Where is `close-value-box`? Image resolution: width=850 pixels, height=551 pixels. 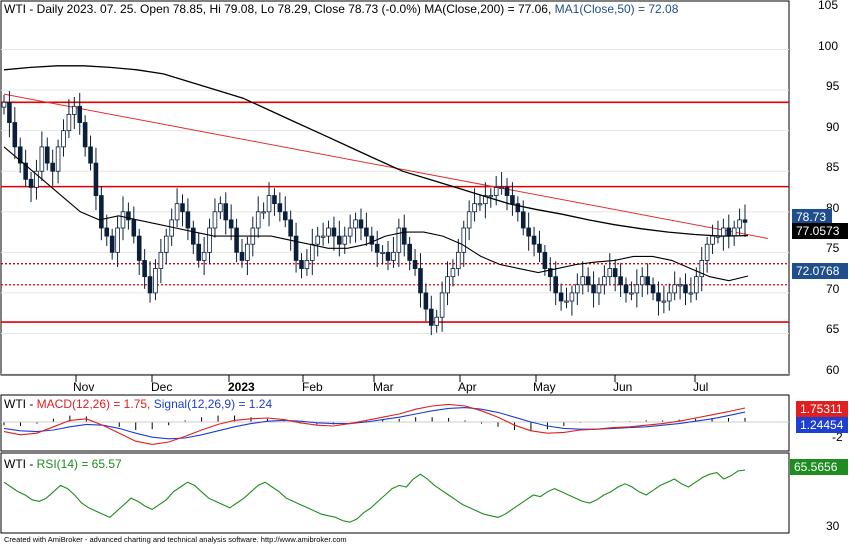
close-value-box is located at coordinates (812, 217).